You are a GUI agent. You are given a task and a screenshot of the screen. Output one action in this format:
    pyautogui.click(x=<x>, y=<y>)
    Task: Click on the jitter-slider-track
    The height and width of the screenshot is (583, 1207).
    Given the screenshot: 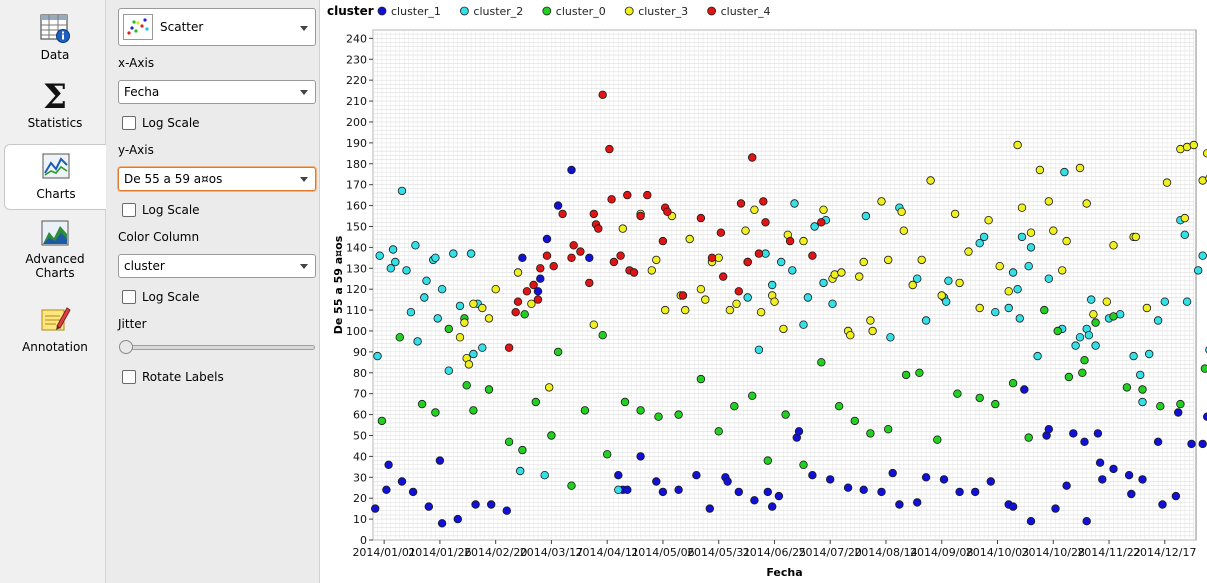 What is the action you would take?
    pyautogui.click(x=218, y=347)
    